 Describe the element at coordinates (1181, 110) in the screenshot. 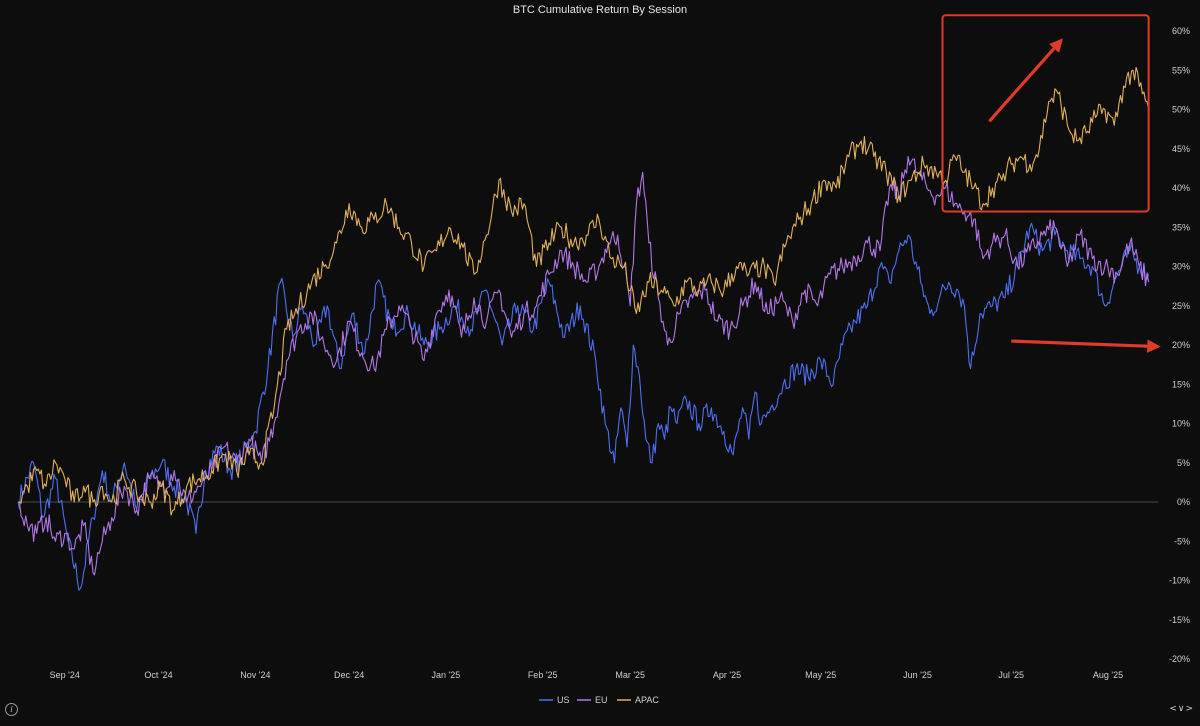

I see `y-tick-label: 50%` at that location.